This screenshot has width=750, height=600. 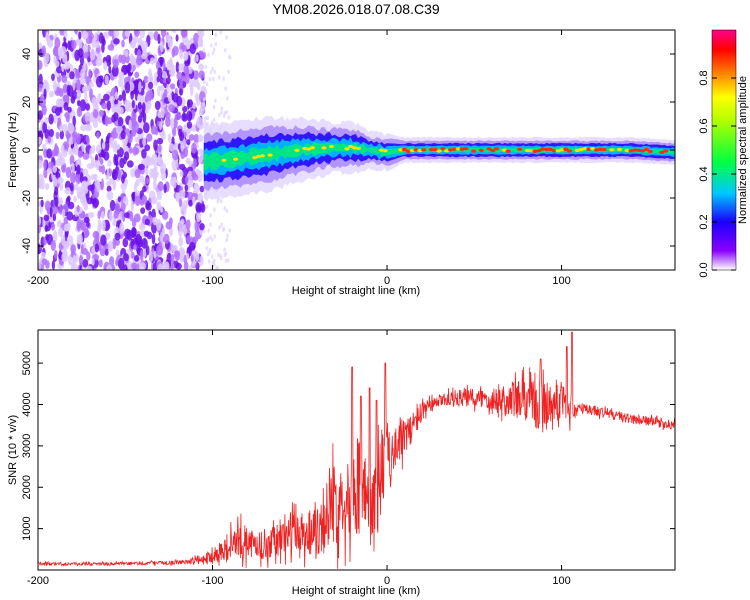 What do you see at coordinates (27, 198) in the screenshot?
I see `y-tick-label: -20` at bounding box center [27, 198].